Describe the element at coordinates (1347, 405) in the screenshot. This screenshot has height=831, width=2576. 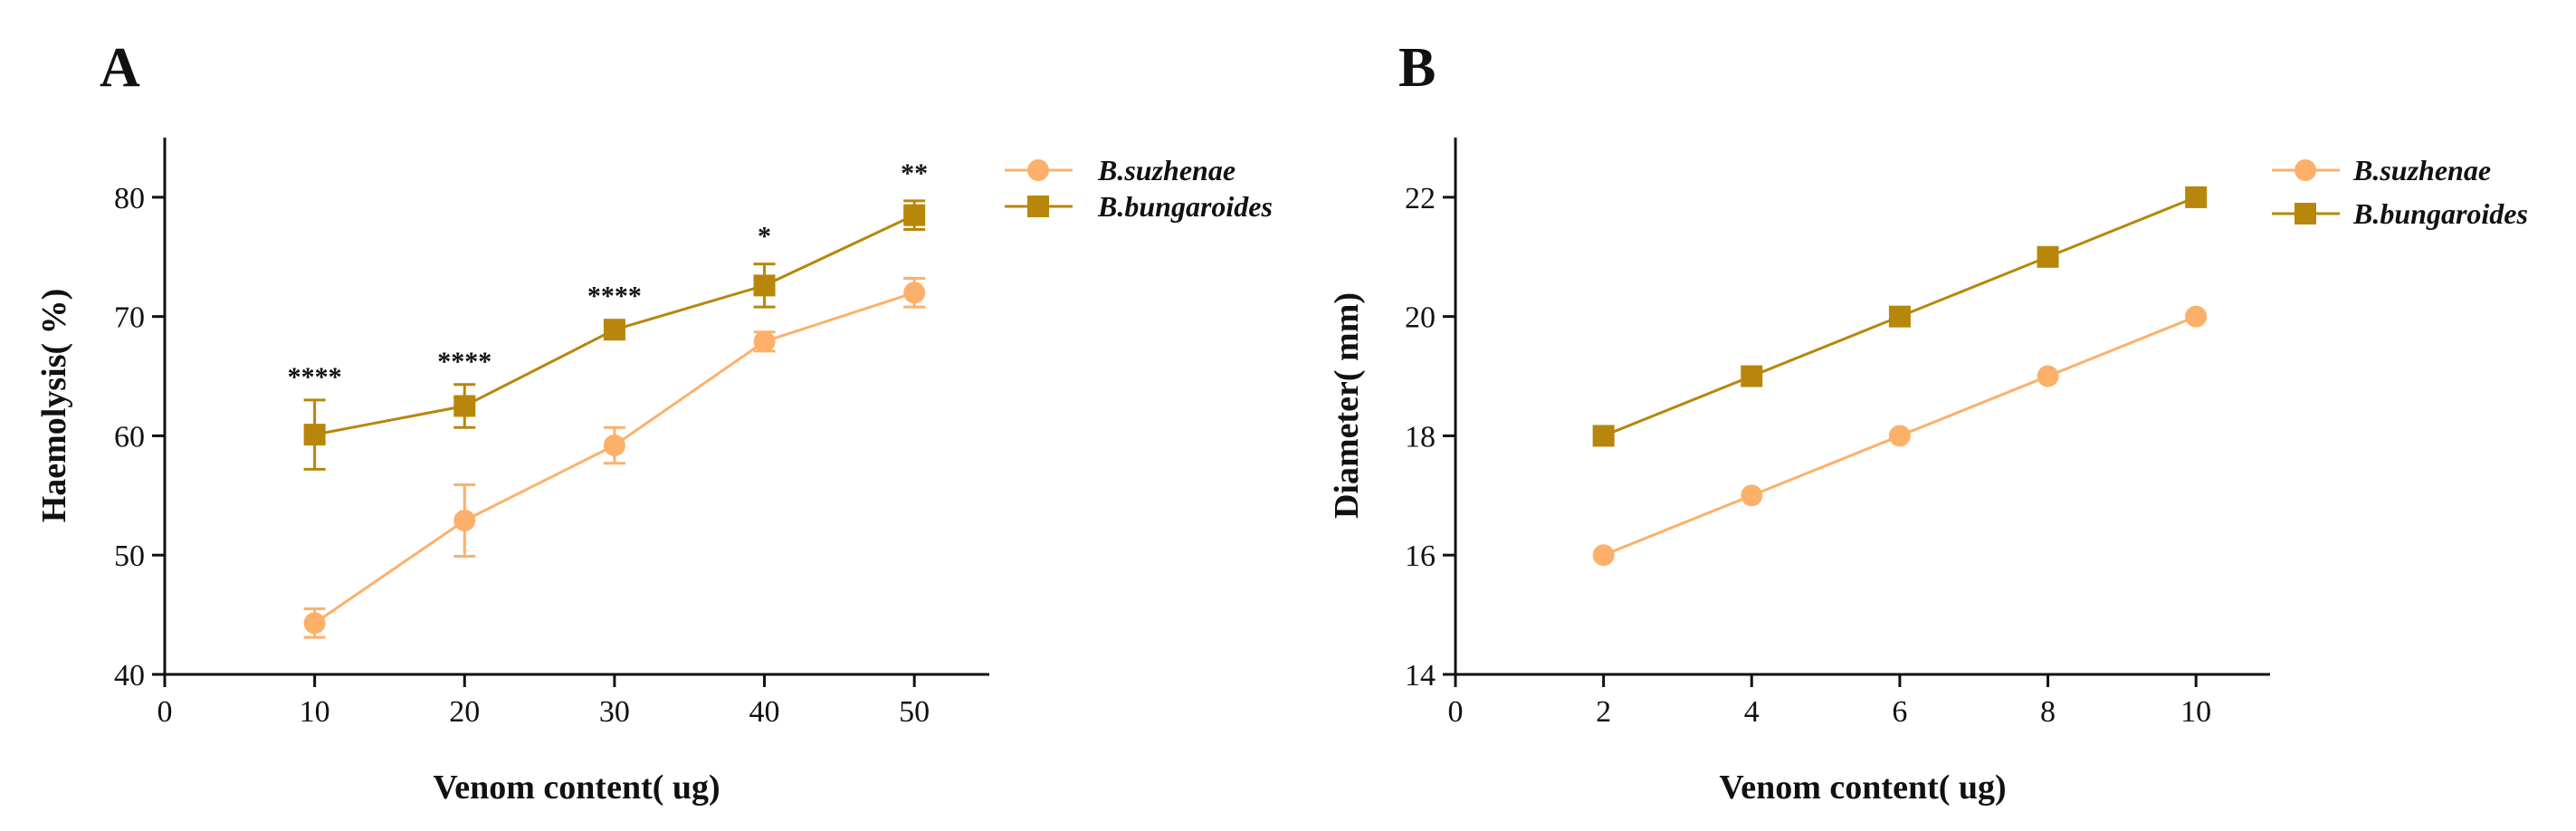
I see `panel-b-y-axis-title: Diameter( mm)` at that location.